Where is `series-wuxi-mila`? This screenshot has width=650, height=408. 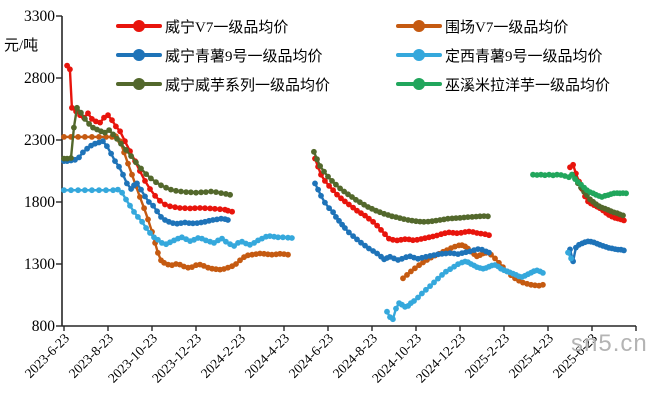 series-wuxi-mila is located at coordinates (579, 185).